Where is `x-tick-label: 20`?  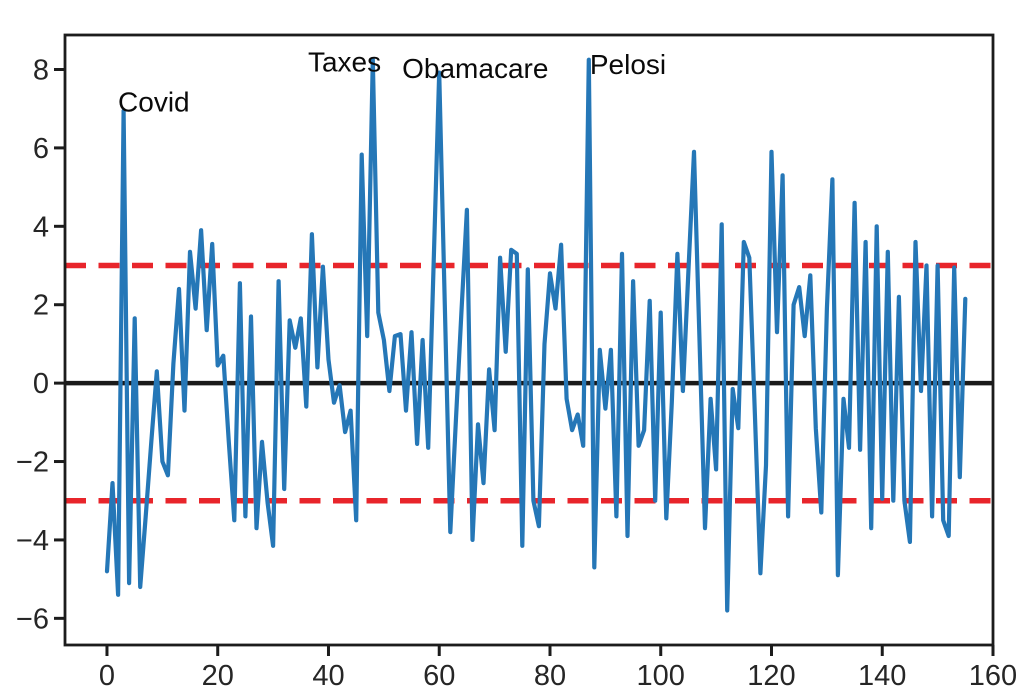
x-tick-label: 20 is located at coordinates (218, 676).